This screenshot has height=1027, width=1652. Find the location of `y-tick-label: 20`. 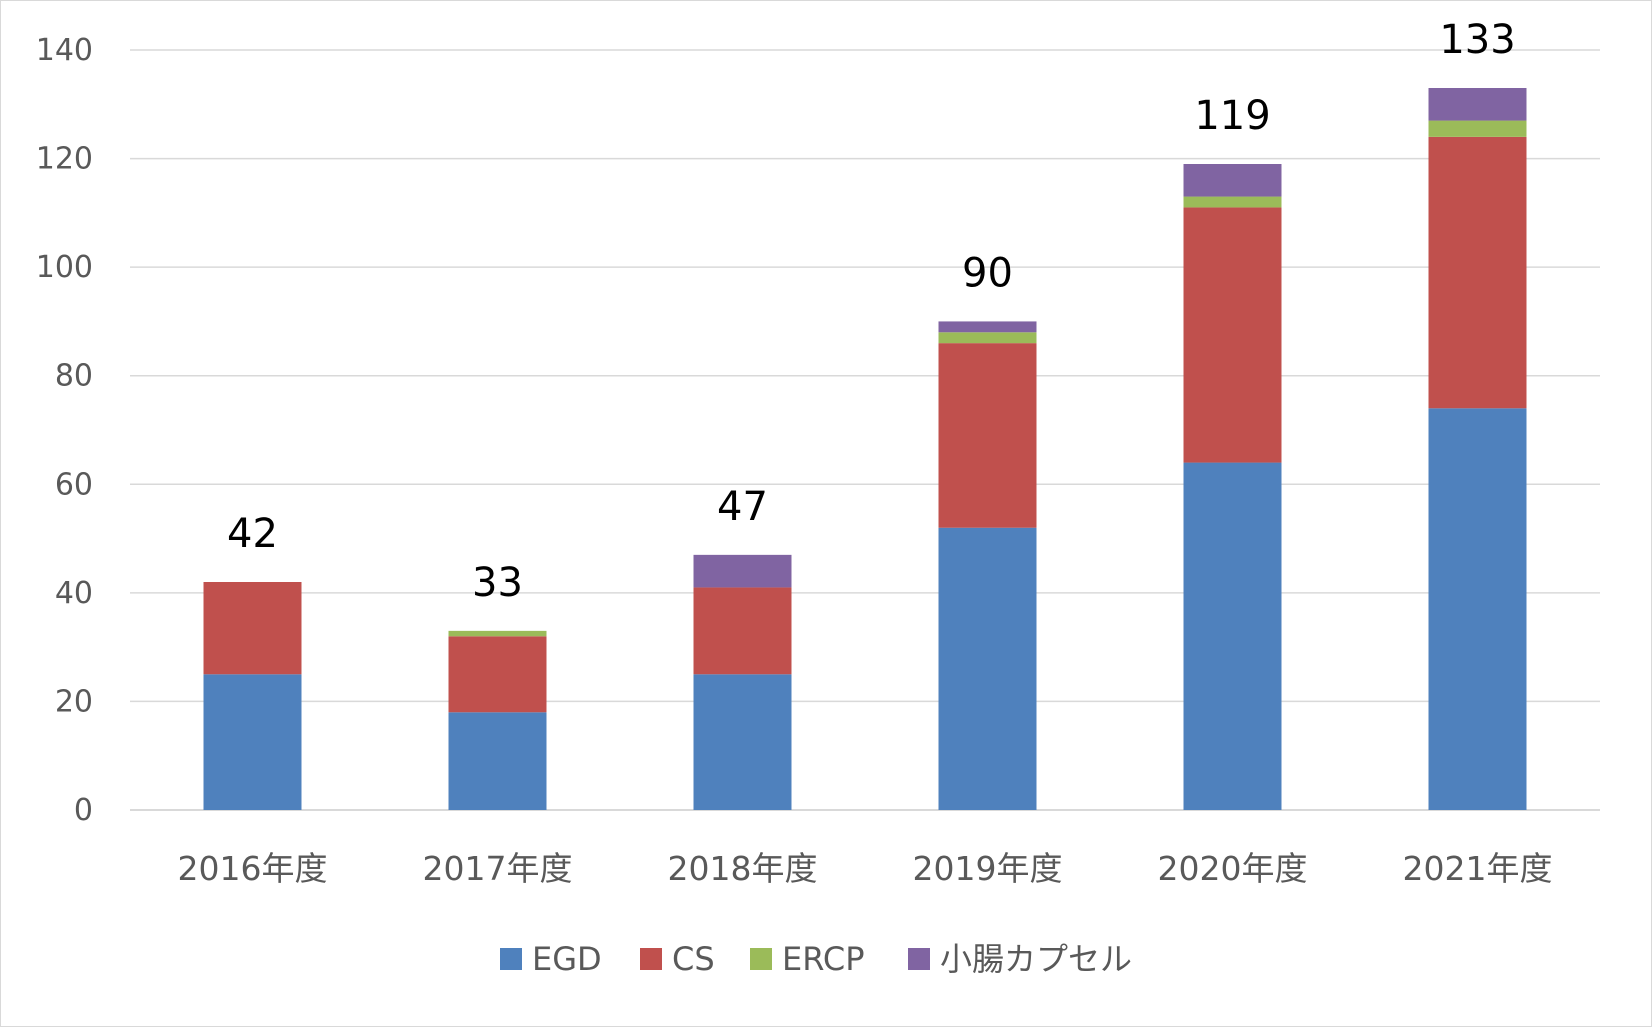

y-tick-label: 20 is located at coordinates (74, 701).